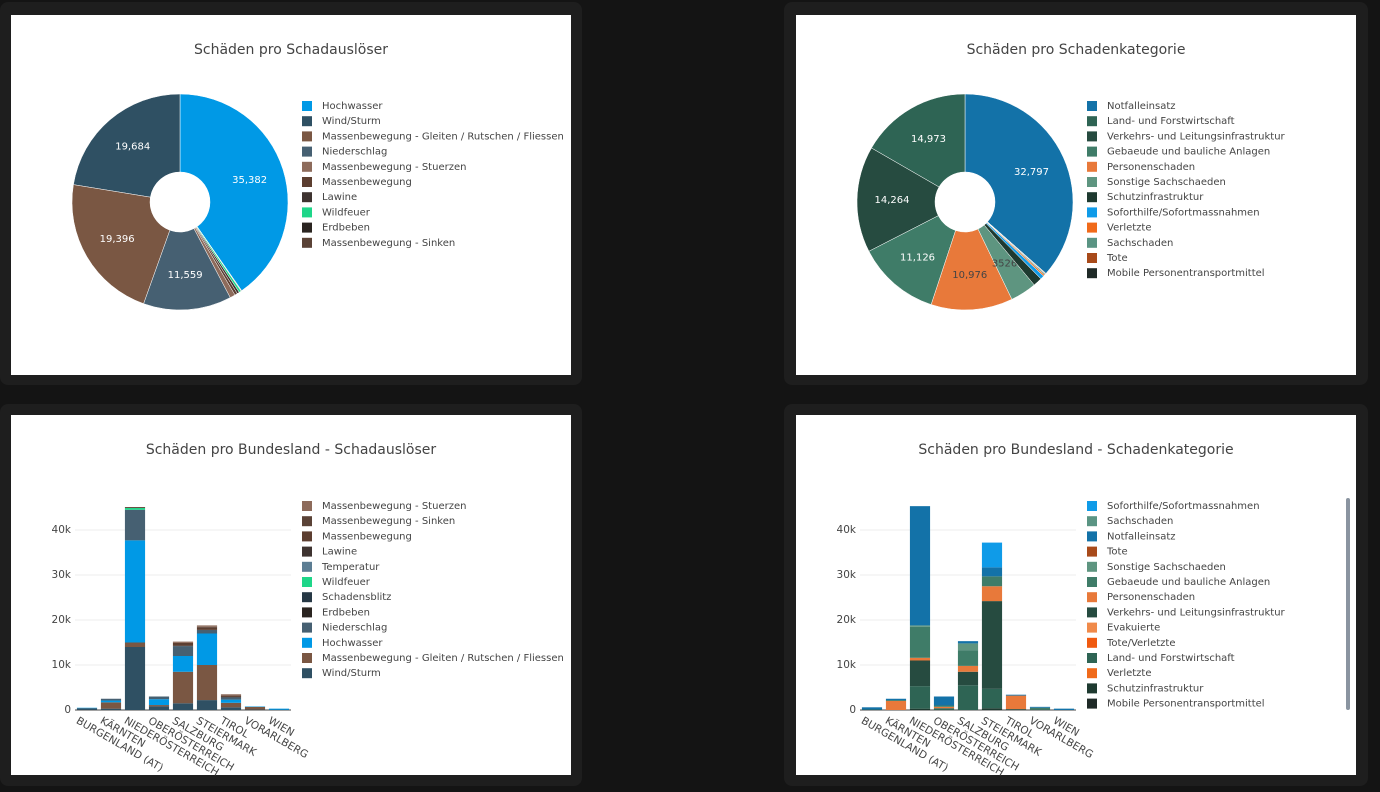  Describe the element at coordinates (388, 521) in the screenshot. I see `legend-label: Massenbewegung - Sinken` at that location.